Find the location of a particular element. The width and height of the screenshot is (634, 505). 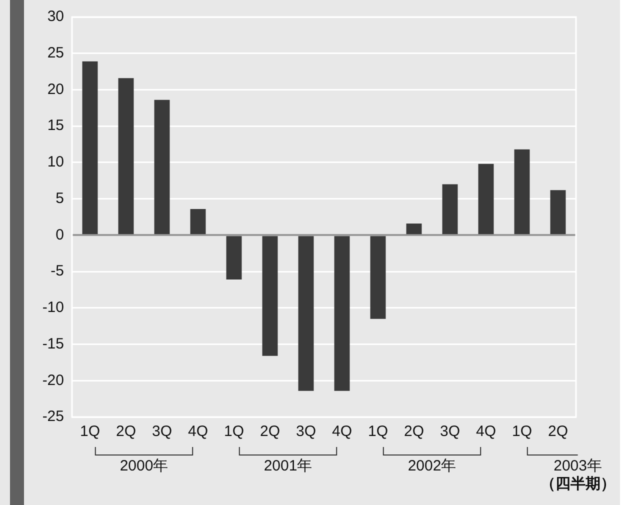

y-tick-label: 0 is located at coordinates (60, 235).